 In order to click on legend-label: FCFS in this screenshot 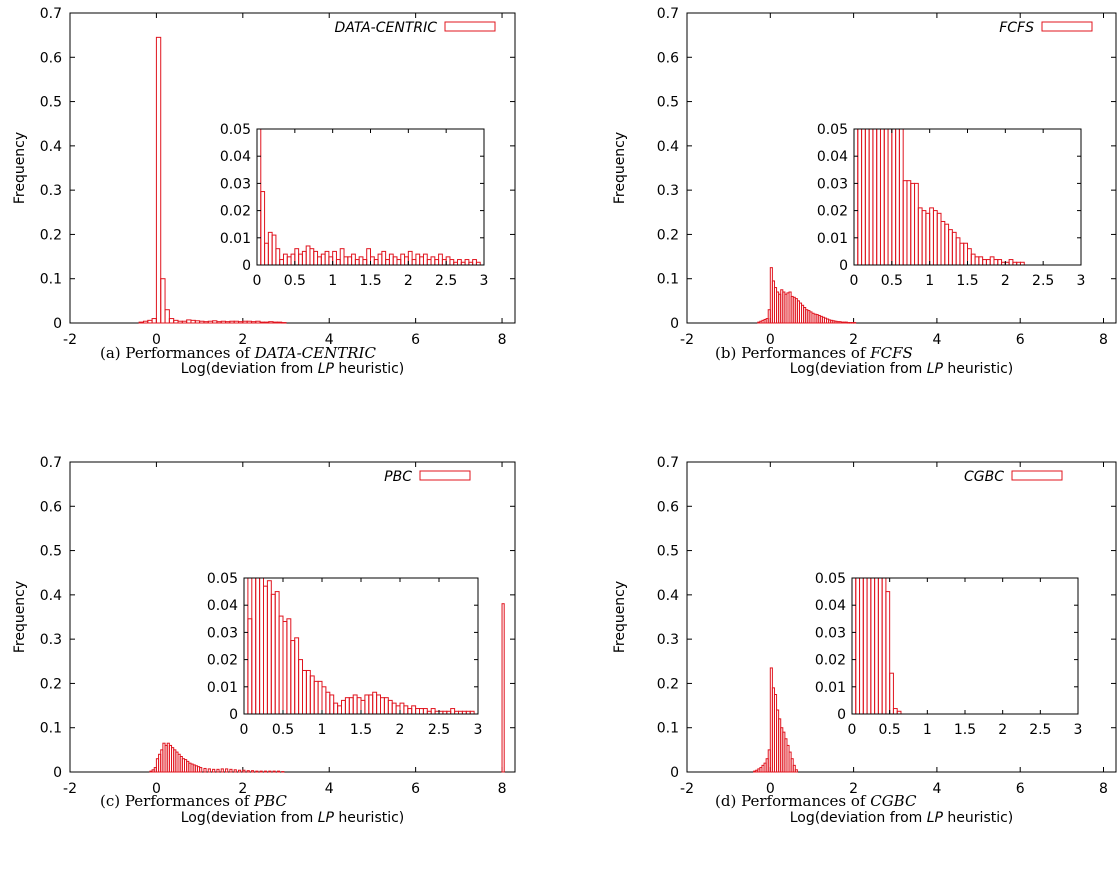, I will do `click(1016, 28)`.